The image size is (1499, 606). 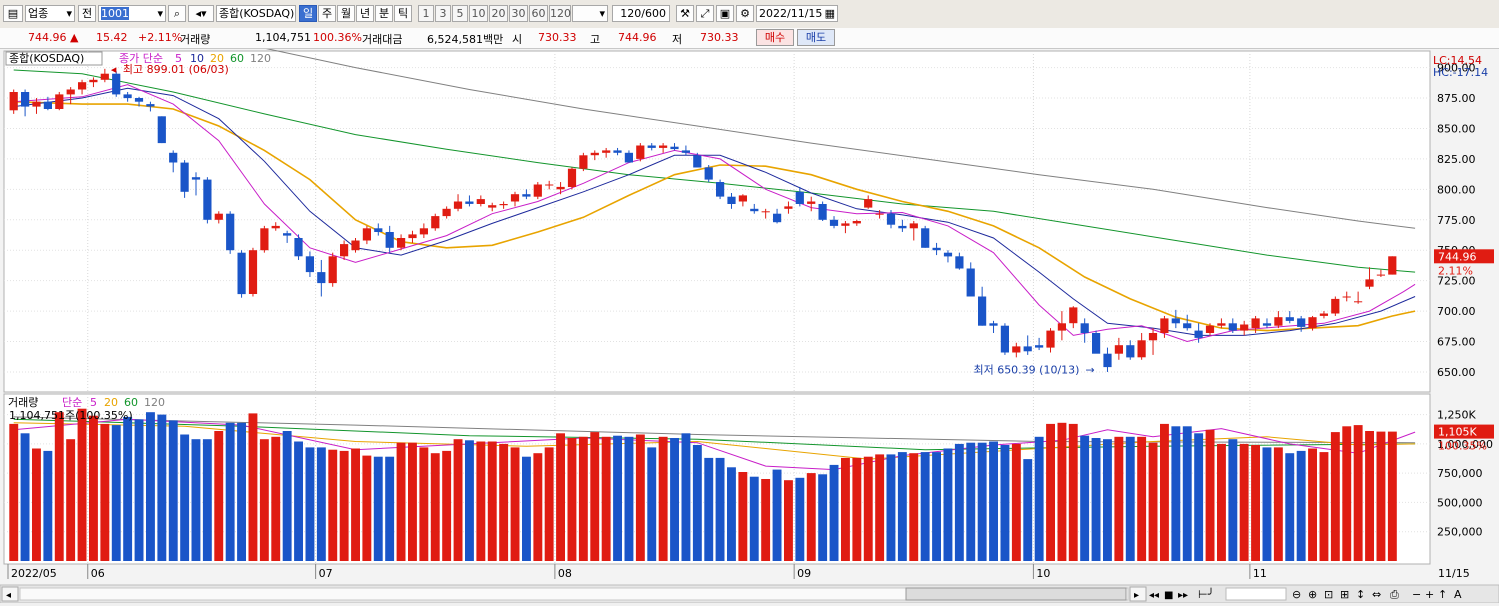 I want to click on print-icon: ⎙, so click(x=1394, y=594).